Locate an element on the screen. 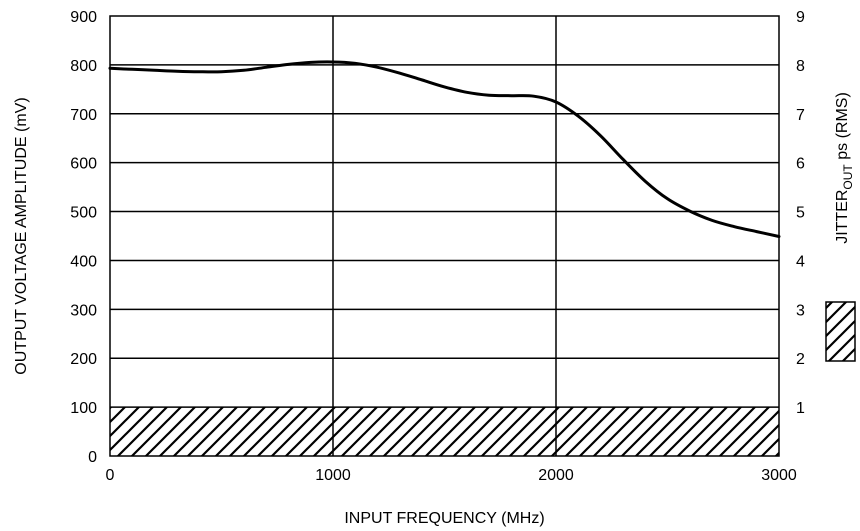 This screenshot has height=531, width=860. y-tick-label: 100 is located at coordinates (83, 408).